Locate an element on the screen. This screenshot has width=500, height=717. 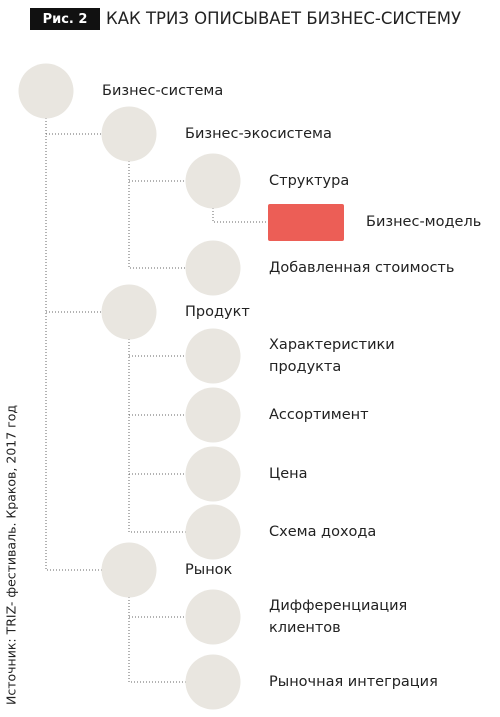
node-label: Рыночная интеграция is located at coordinates (353, 682).